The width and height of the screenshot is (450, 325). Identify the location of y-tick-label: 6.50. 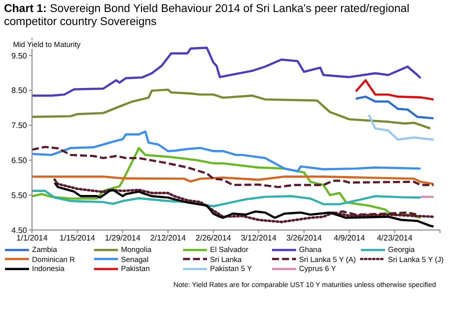
(19, 161).